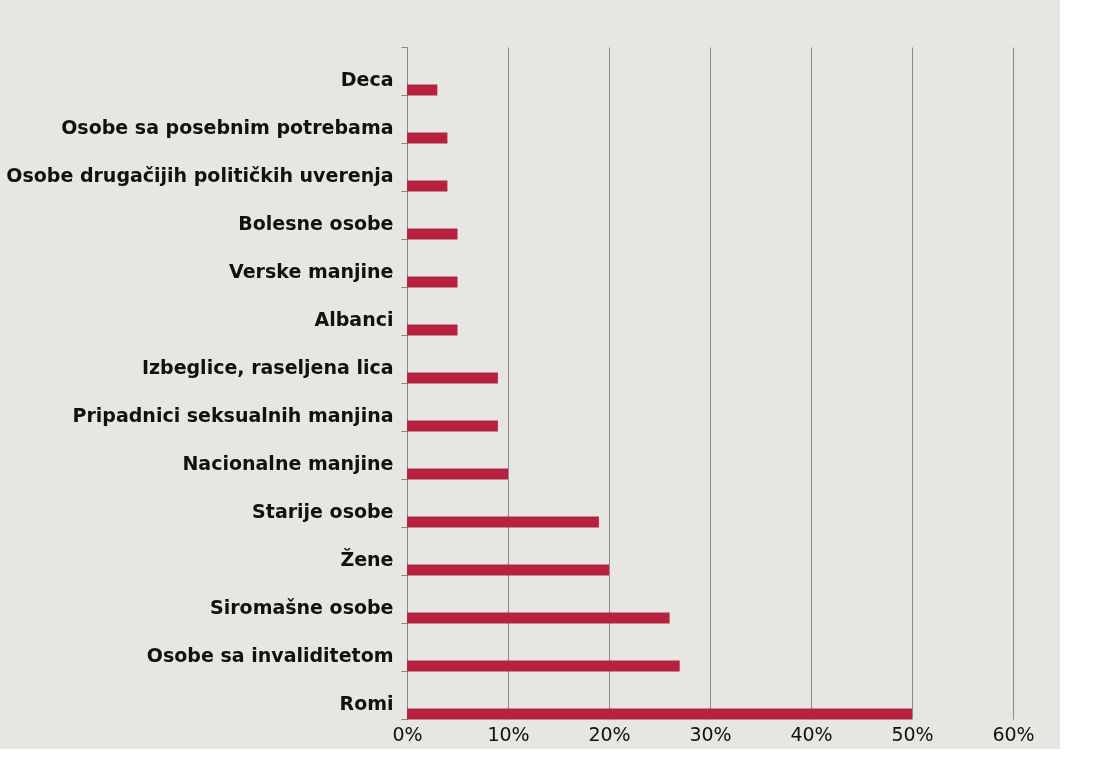  Describe the element at coordinates (811, 733) in the screenshot. I see `x-tick-label: 40%` at that location.